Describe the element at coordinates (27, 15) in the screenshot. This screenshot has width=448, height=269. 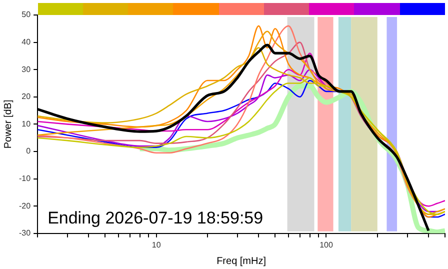
I see `y-tick-label: 50` at that location.